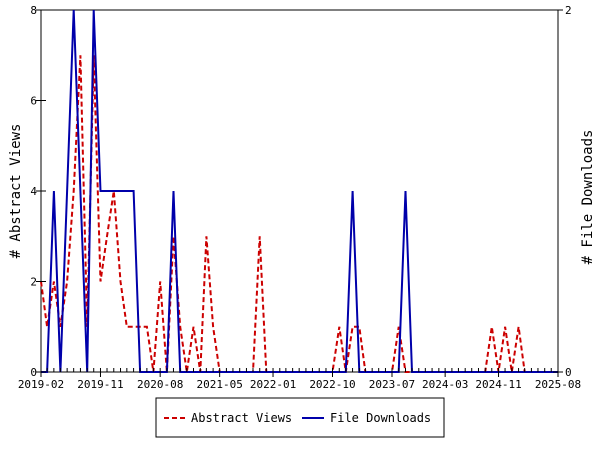  Describe the element at coordinates (498, 384) in the screenshot. I see `x-tick-label: 2024-11` at that location.